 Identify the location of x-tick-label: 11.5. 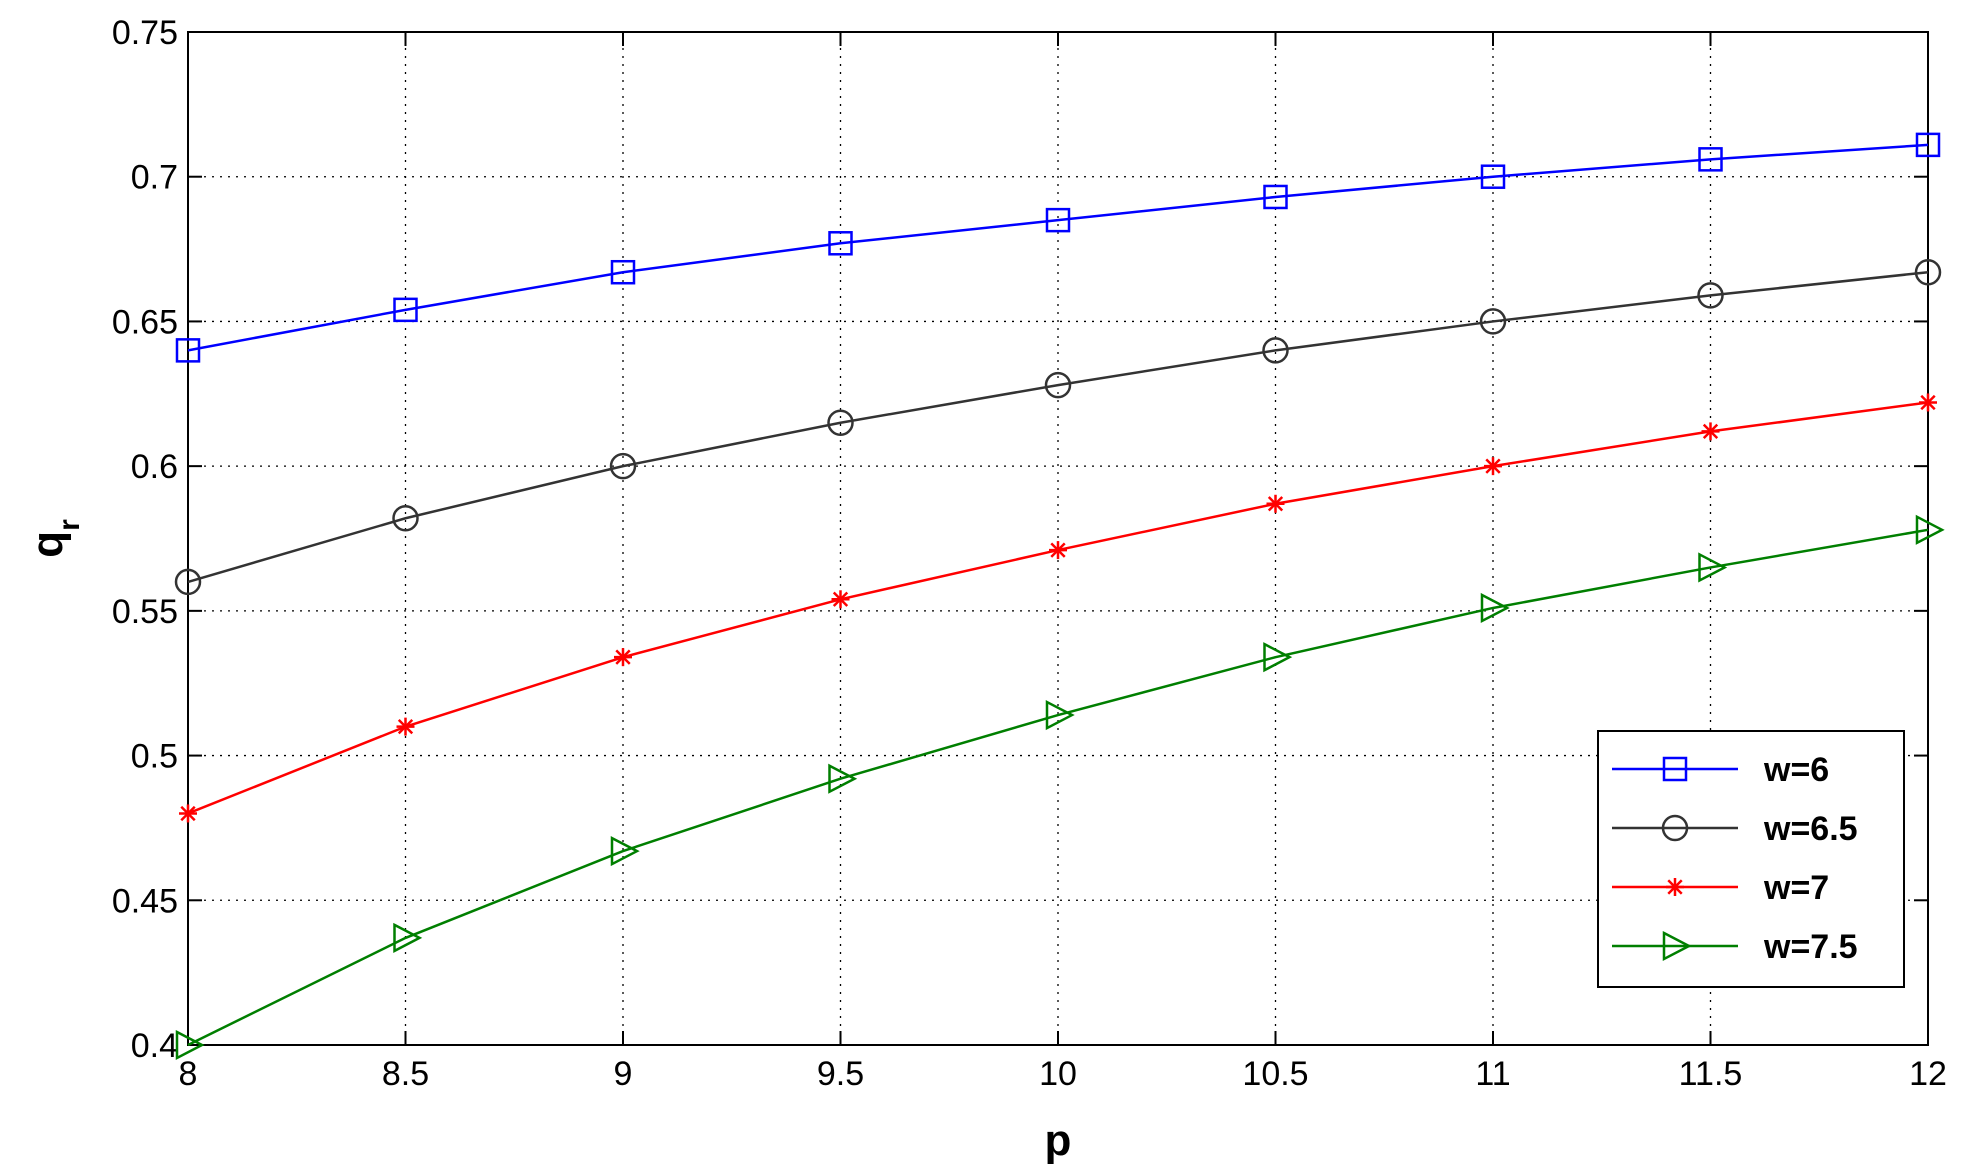
(1711, 1074).